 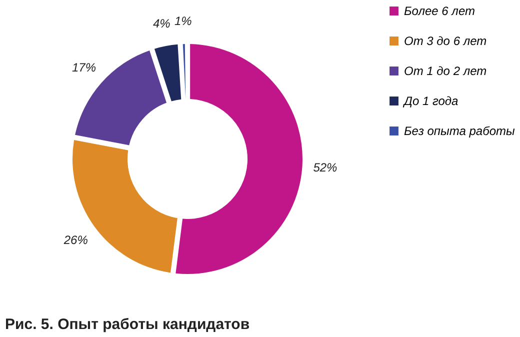 I want to click on legend-label: Более 6 лет, so click(x=439, y=11).